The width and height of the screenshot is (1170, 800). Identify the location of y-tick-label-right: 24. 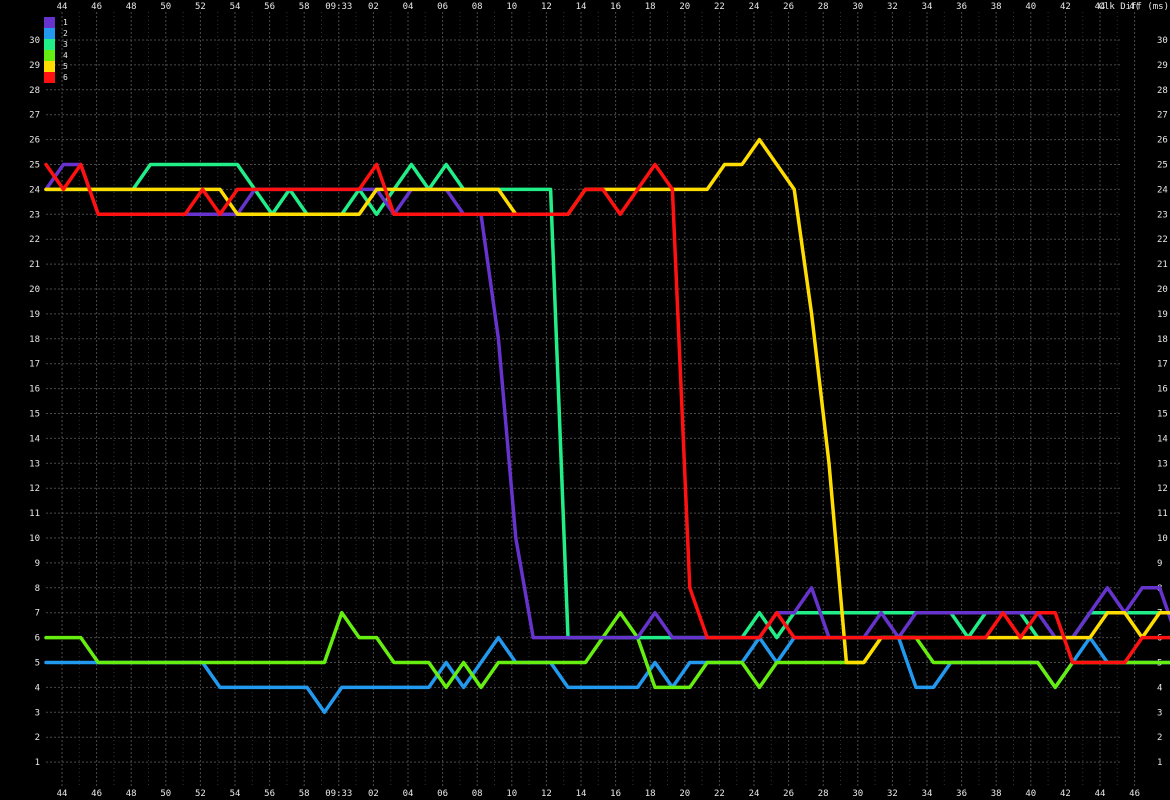
(1162, 190).